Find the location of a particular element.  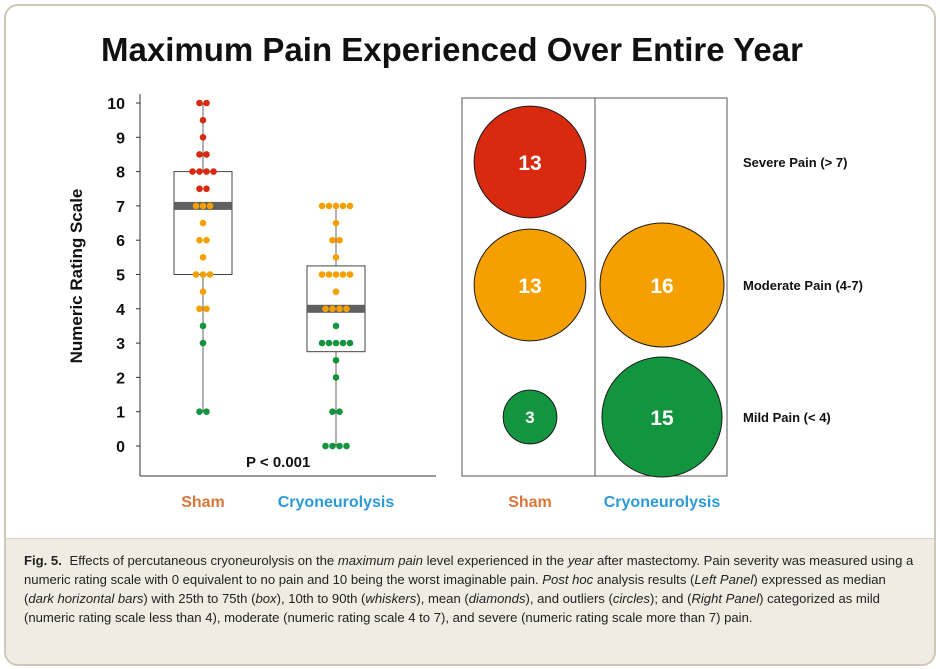

caption-text: ) expressed as median ( is located at coordinates (455, 589).